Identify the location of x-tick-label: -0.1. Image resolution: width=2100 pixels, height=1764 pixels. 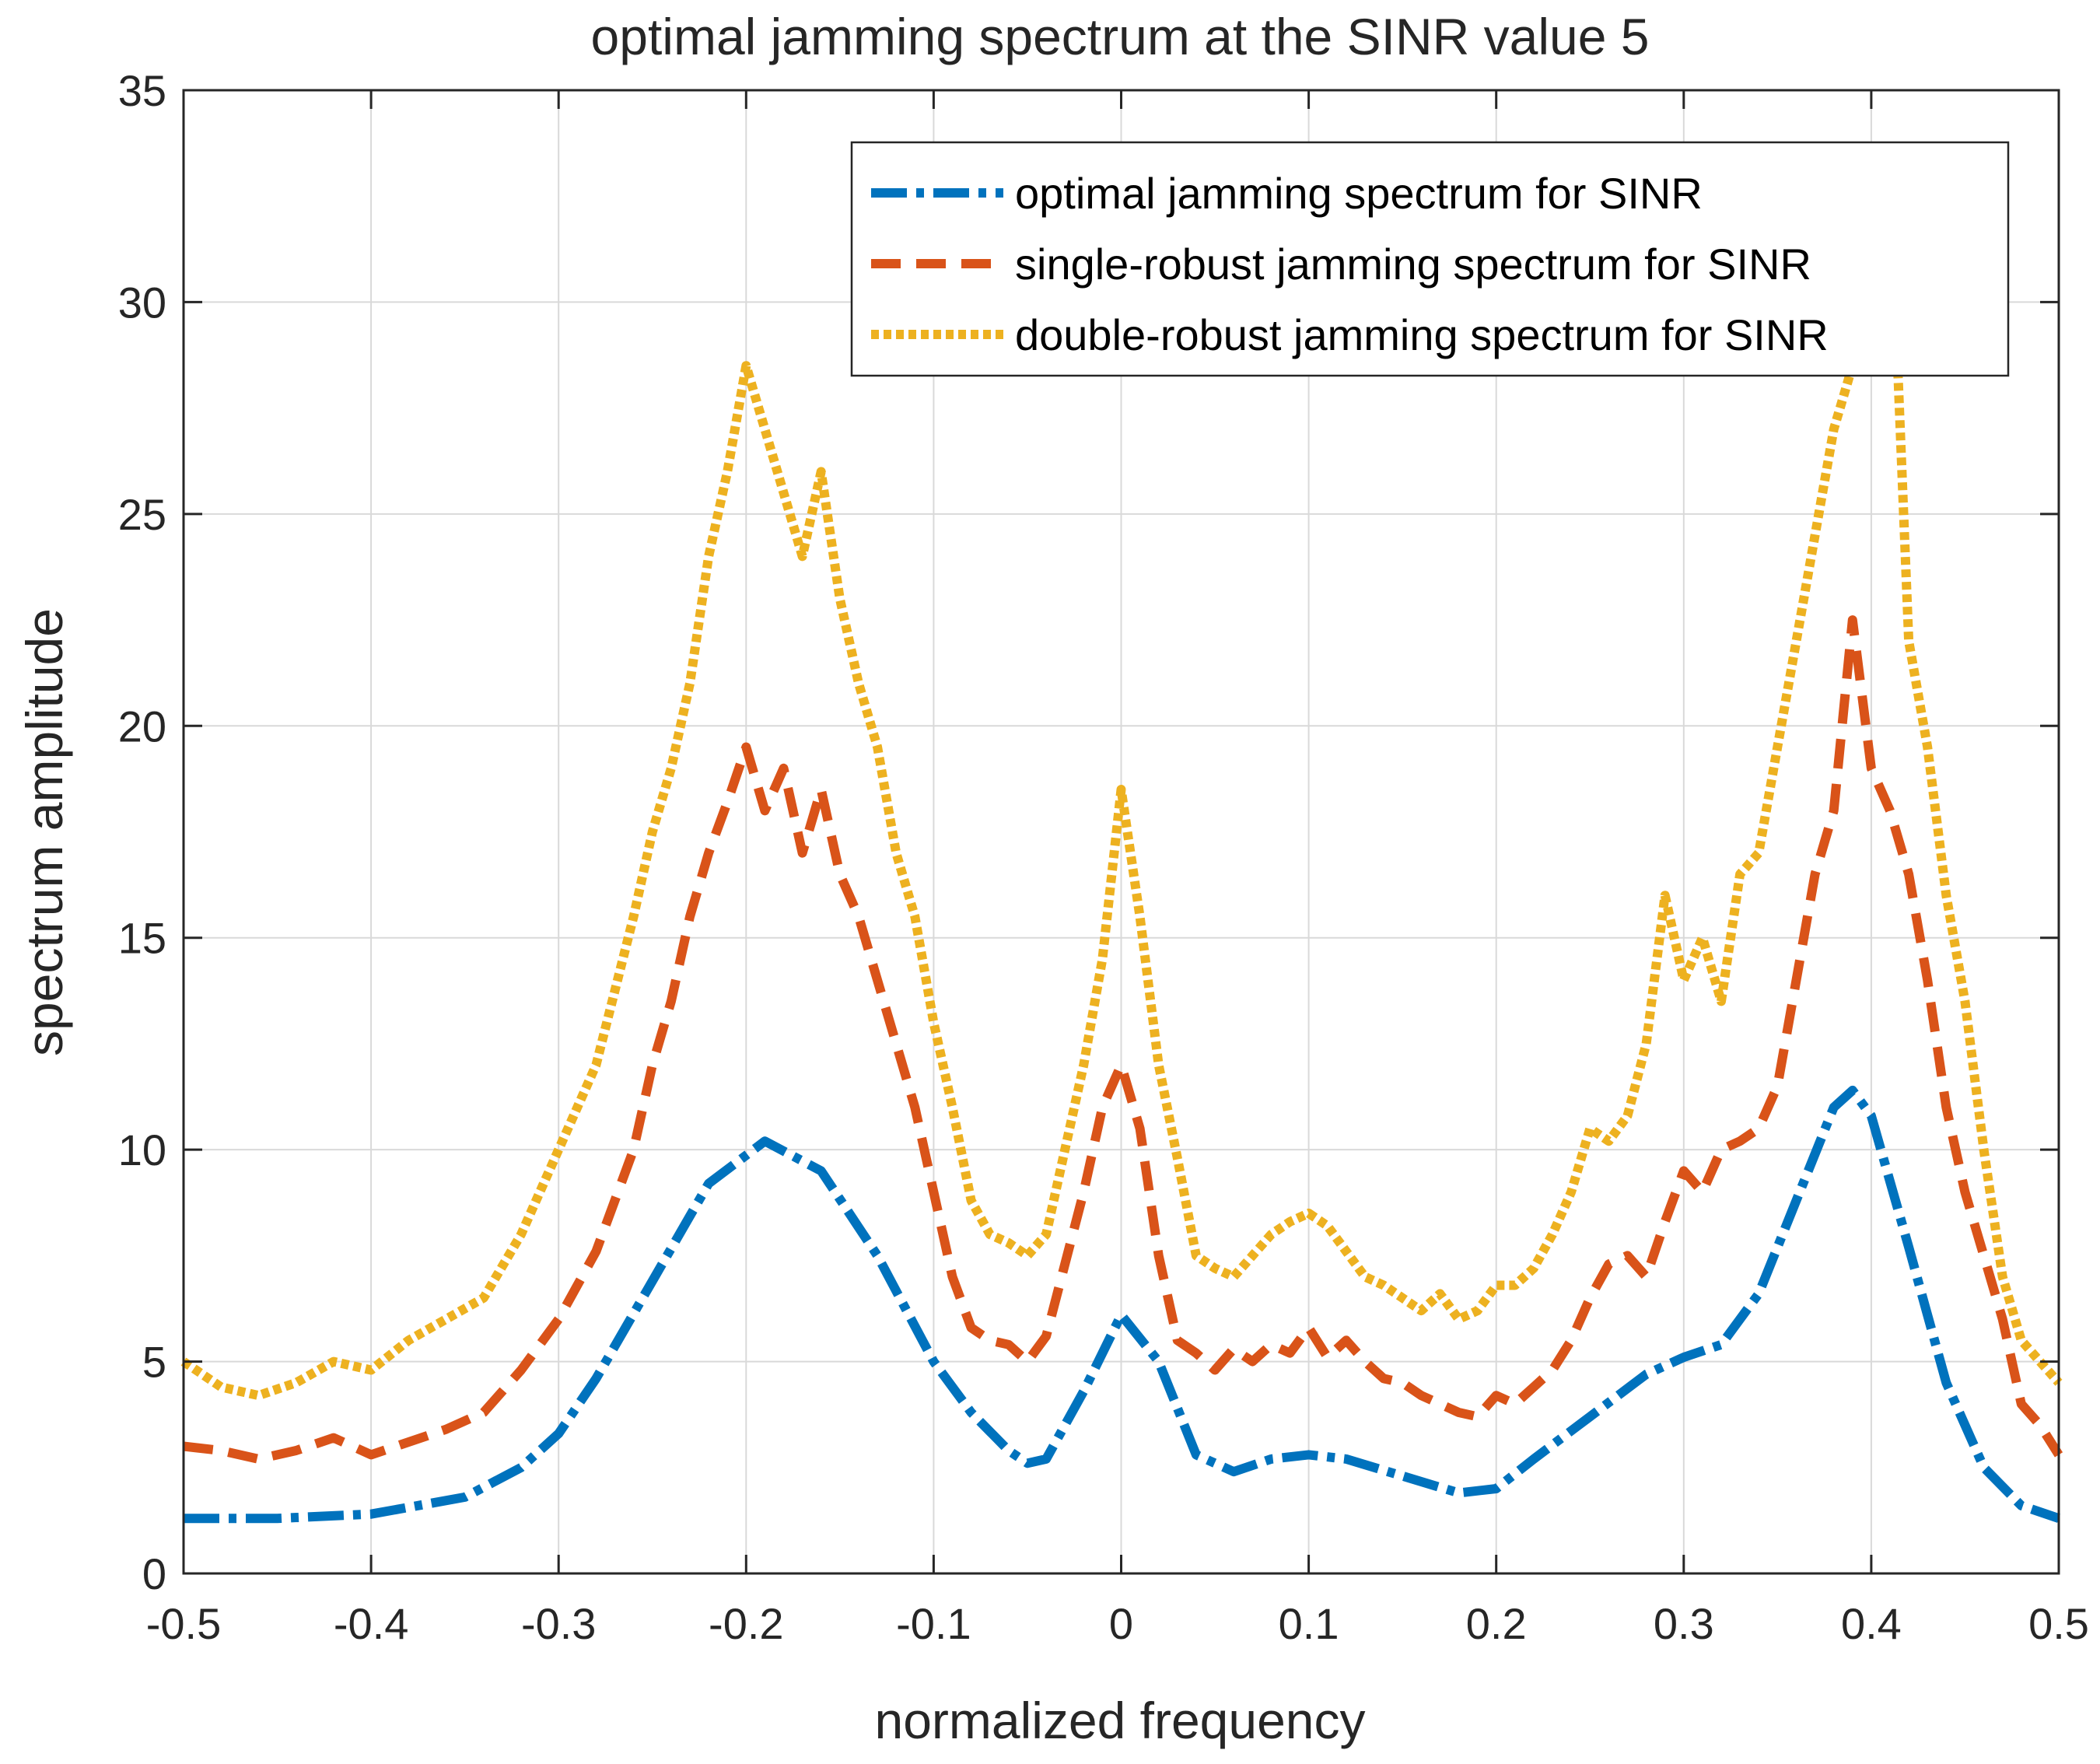
(934, 1624).